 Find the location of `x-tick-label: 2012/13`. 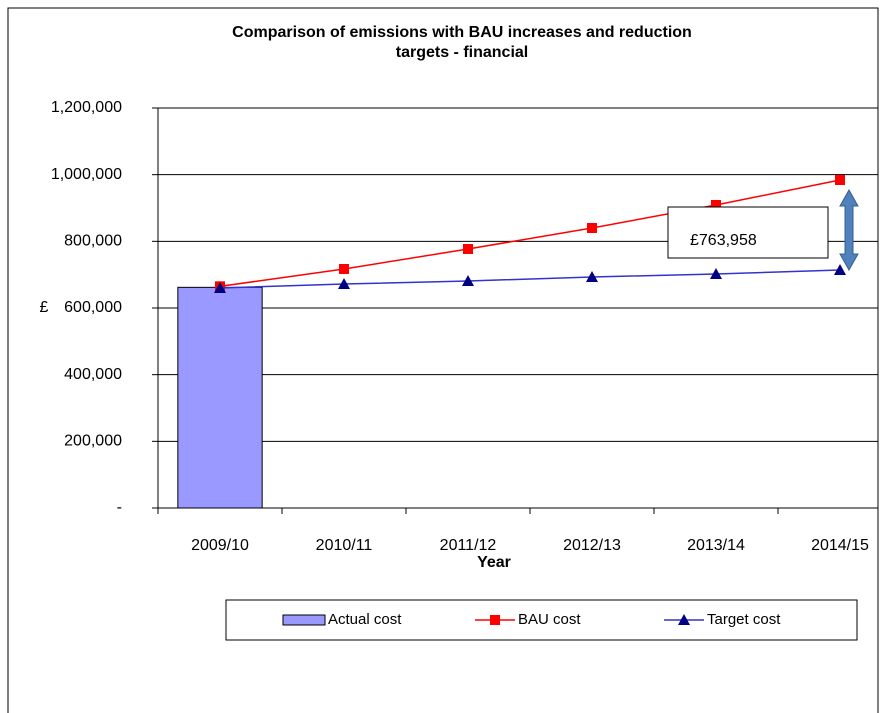

x-tick-label: 2012/13 is located at coordinates (592, 545).